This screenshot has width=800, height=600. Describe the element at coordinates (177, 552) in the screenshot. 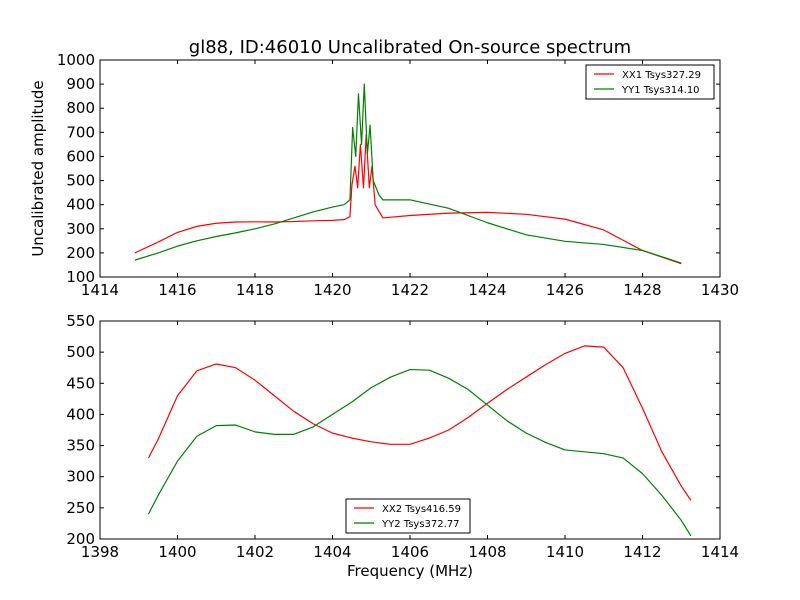

I see `x-tick-label: 1400` at that location.